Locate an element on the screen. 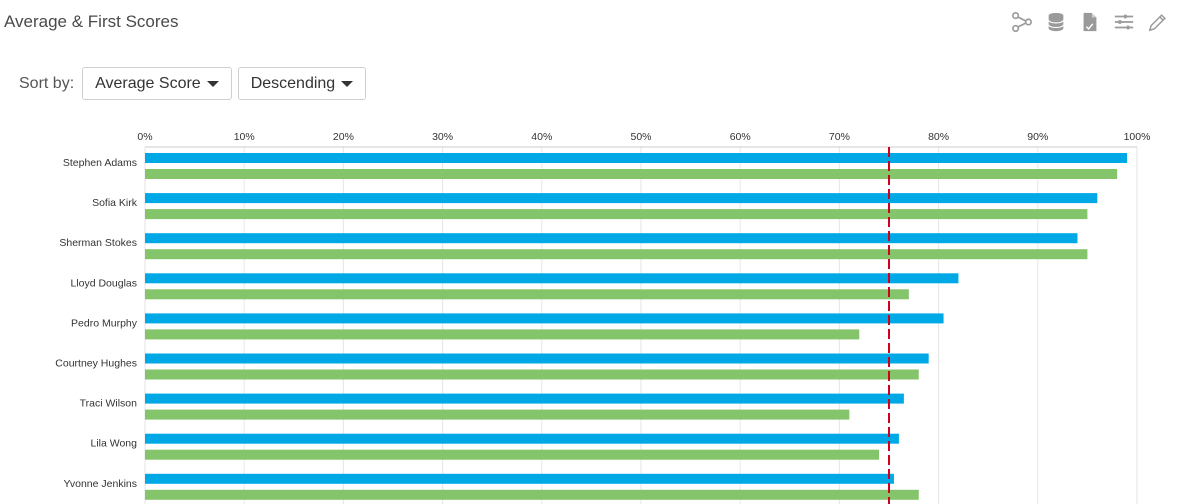  x-tick-label: 10% is located at coordinates (244, 137).